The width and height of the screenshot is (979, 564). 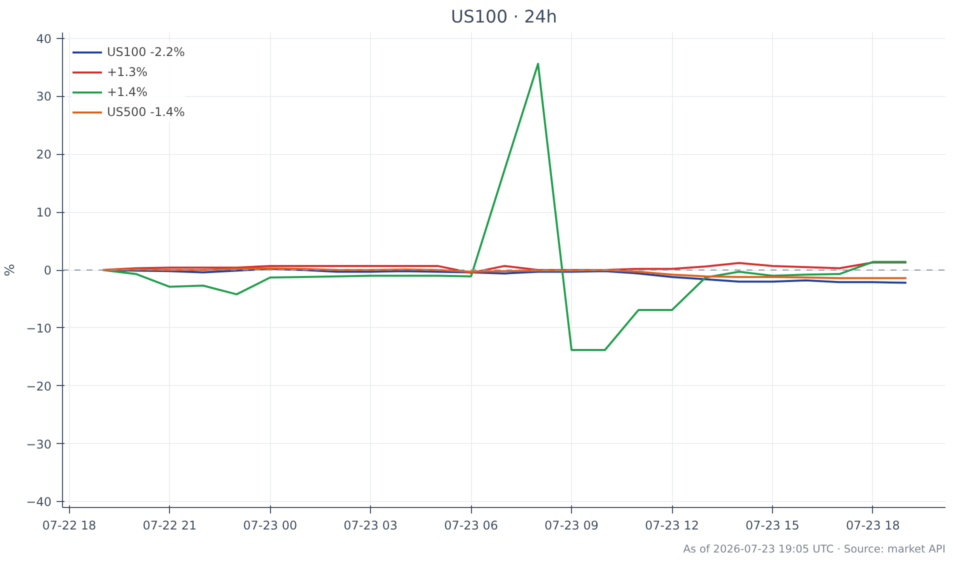 What do you see at coordinates (672, 525) in the screenshot?
I see `x-tick-label: 07-23 12` at bounding box center [672, 525].